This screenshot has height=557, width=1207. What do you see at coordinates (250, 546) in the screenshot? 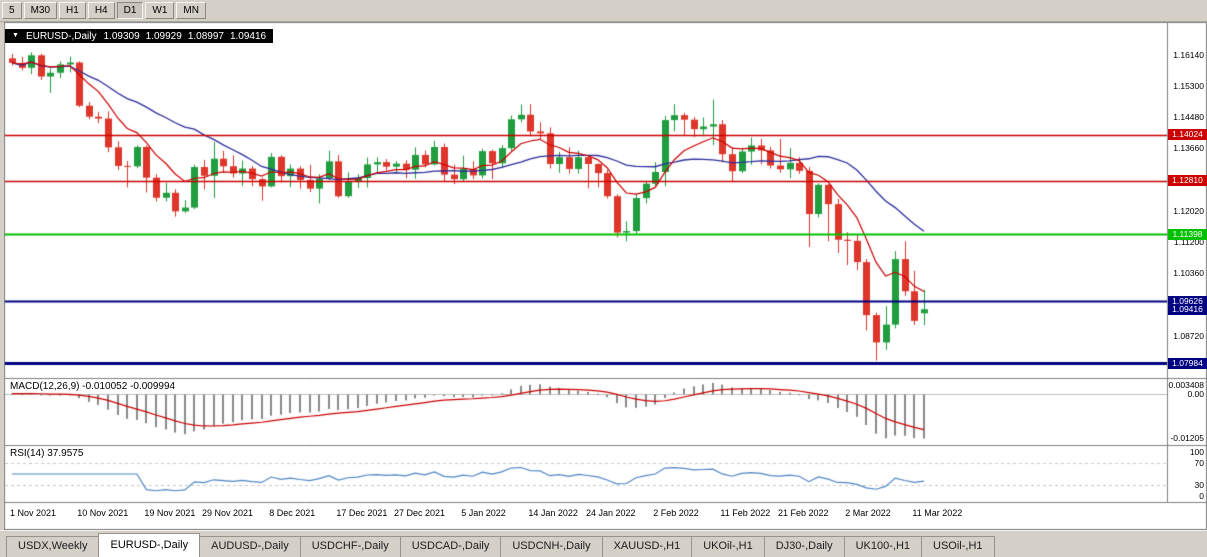
I see `symbol-tab-audusd-daily: AUDUSD-,Daily` at bounding box center [250, 546].